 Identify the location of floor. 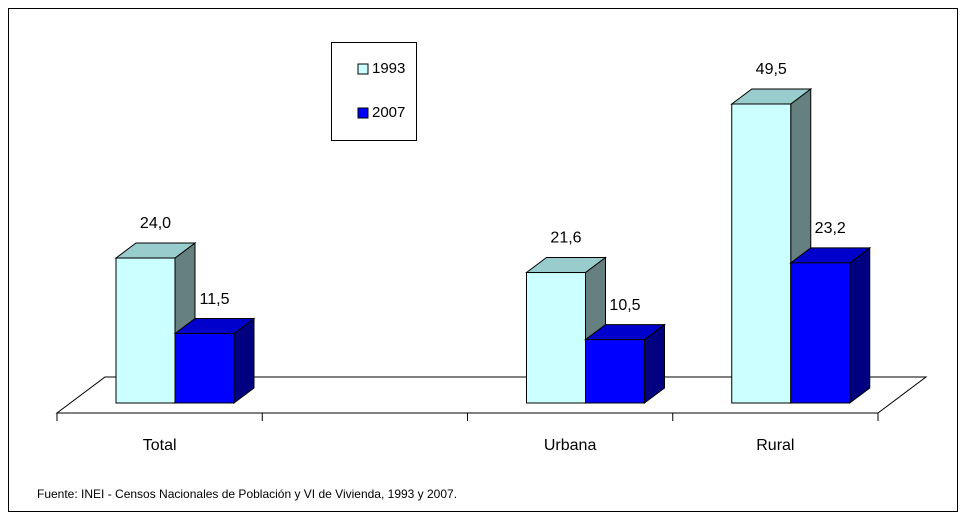
(491, 395).